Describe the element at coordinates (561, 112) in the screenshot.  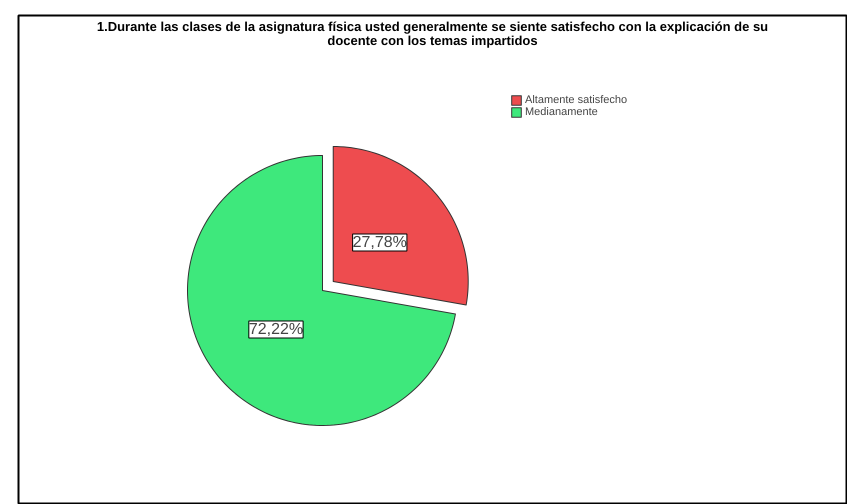
I see `legend-label: Medianamente` at that location.